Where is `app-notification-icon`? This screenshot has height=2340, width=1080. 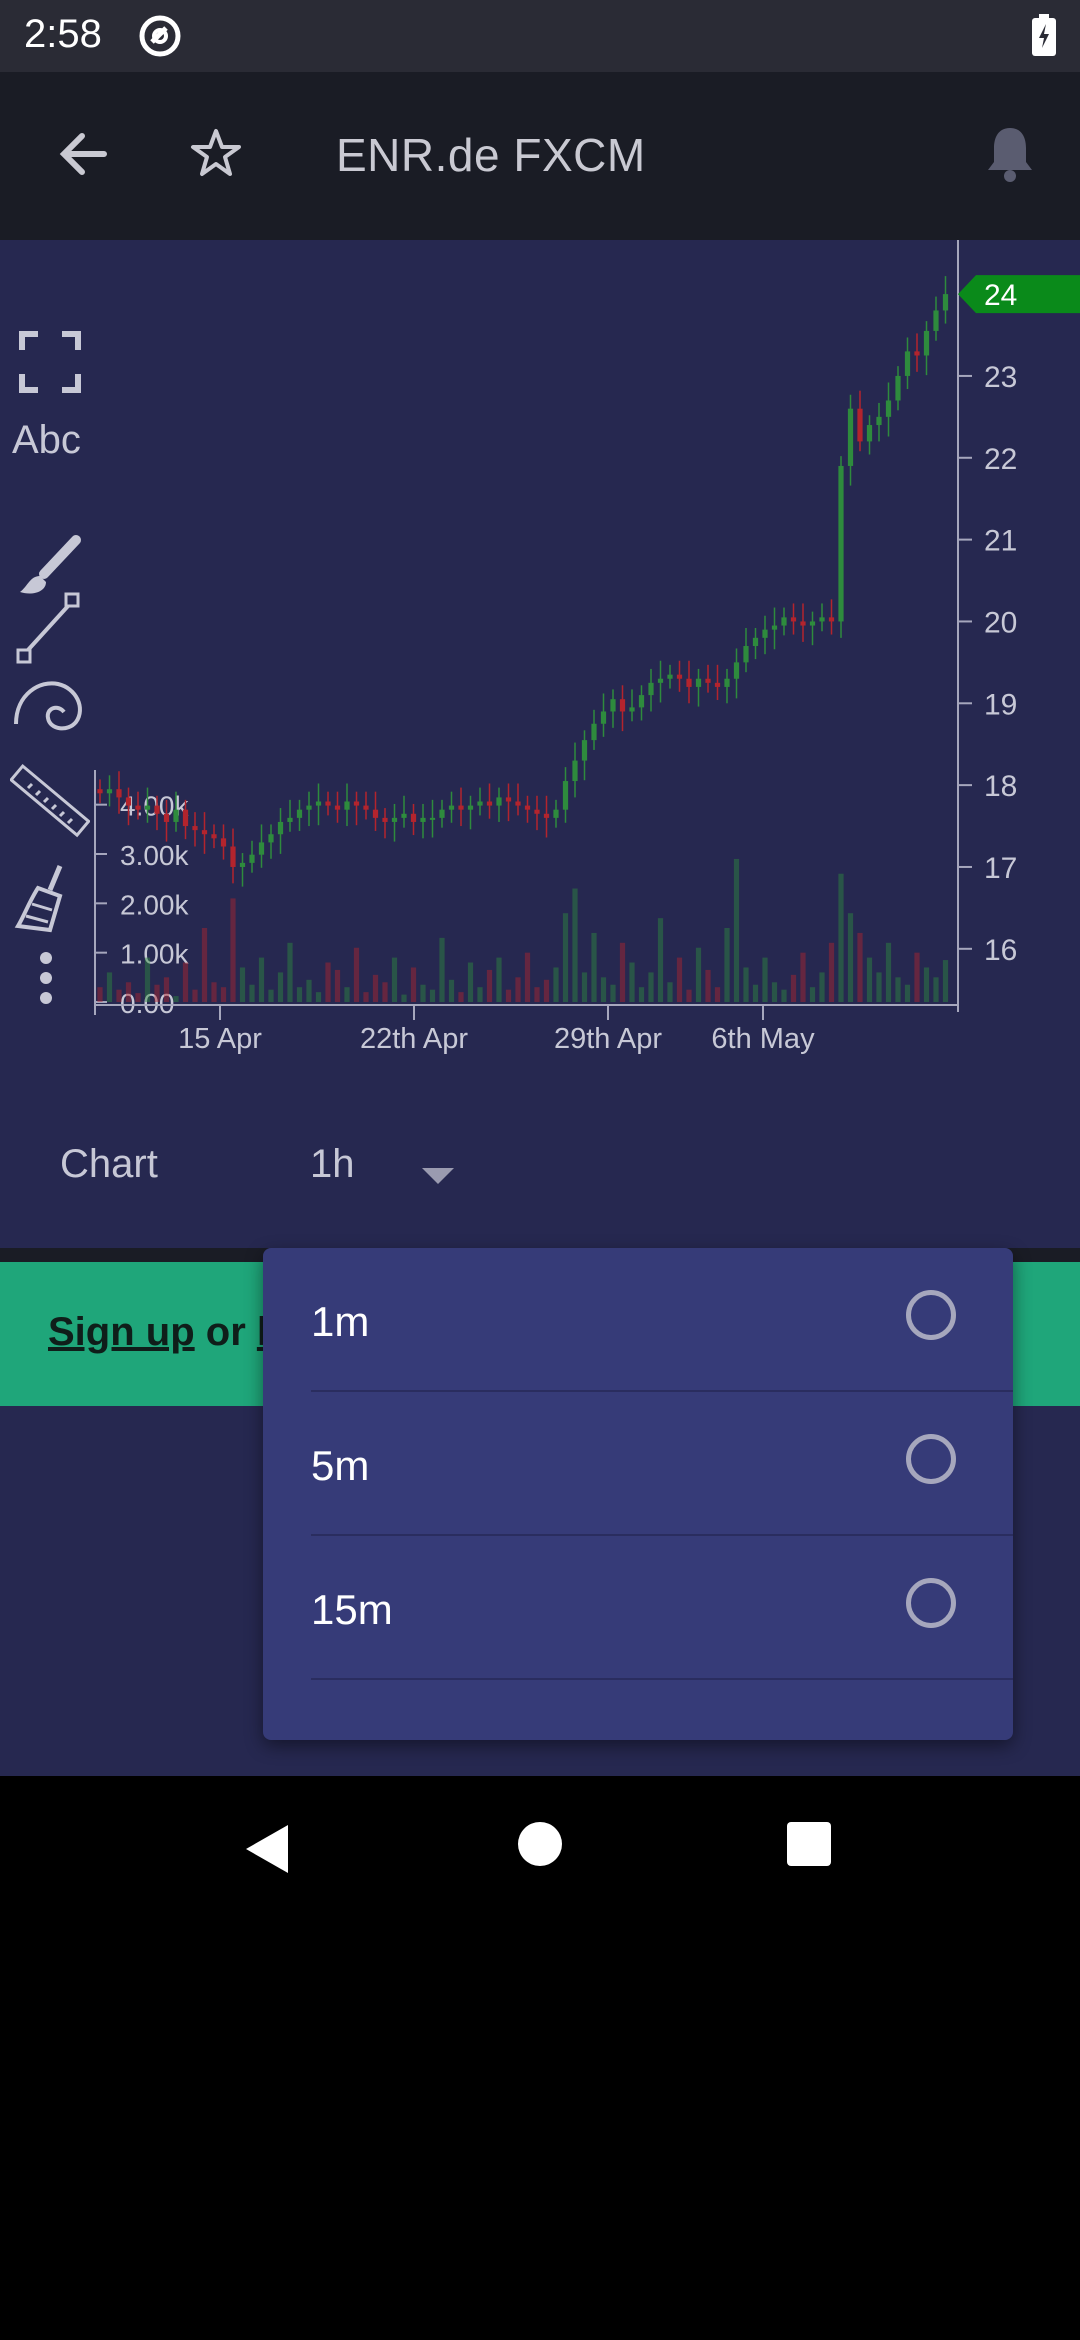
app-notification-icon is located at coordinates (160, 36).